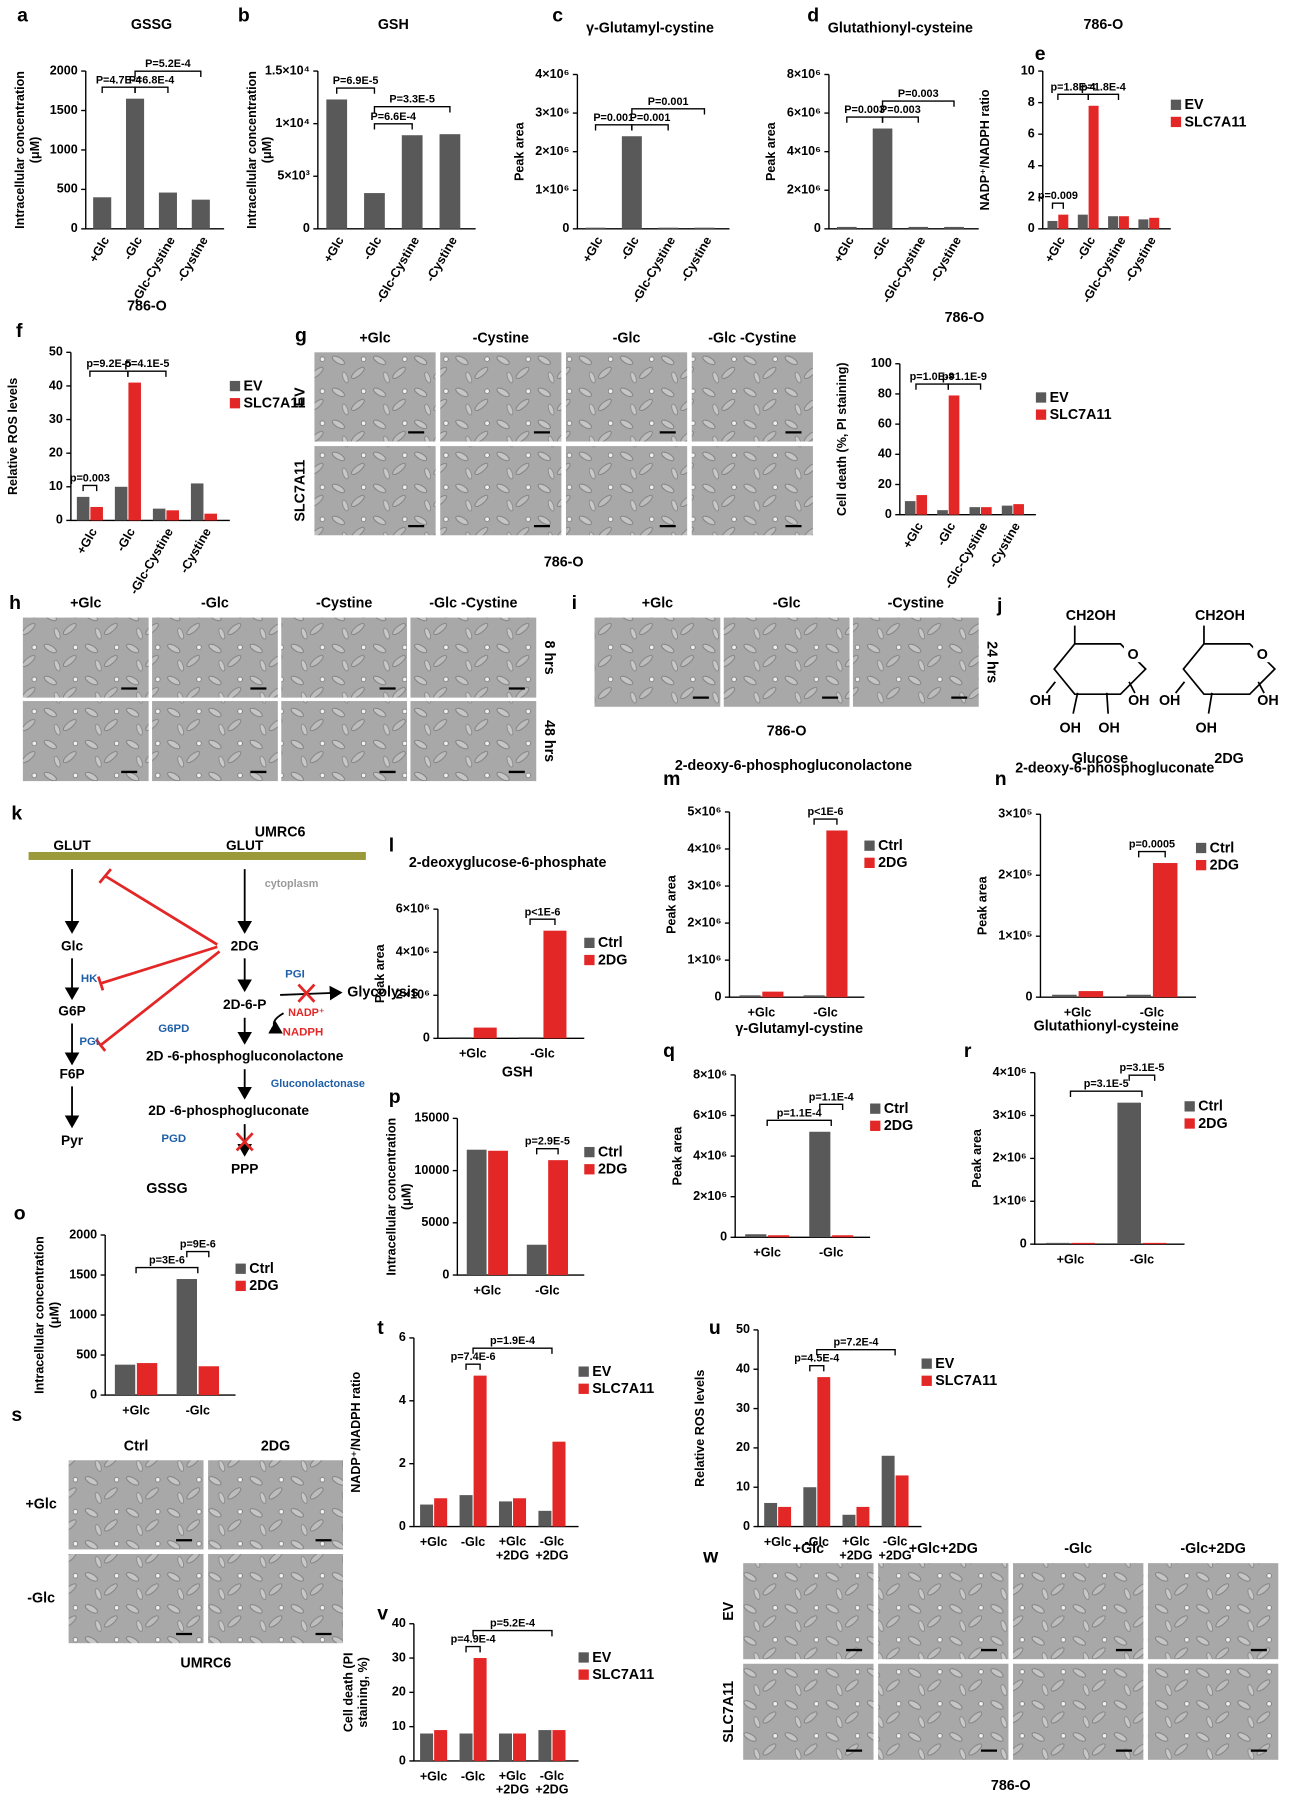 The height and width of the screenshot is (1800, 1292). What do you see at coordinates (799, 1029) in the screenshot?
I see `chart-title: γ-Glutamyl-cystine` at bounding box center [799, 1029].